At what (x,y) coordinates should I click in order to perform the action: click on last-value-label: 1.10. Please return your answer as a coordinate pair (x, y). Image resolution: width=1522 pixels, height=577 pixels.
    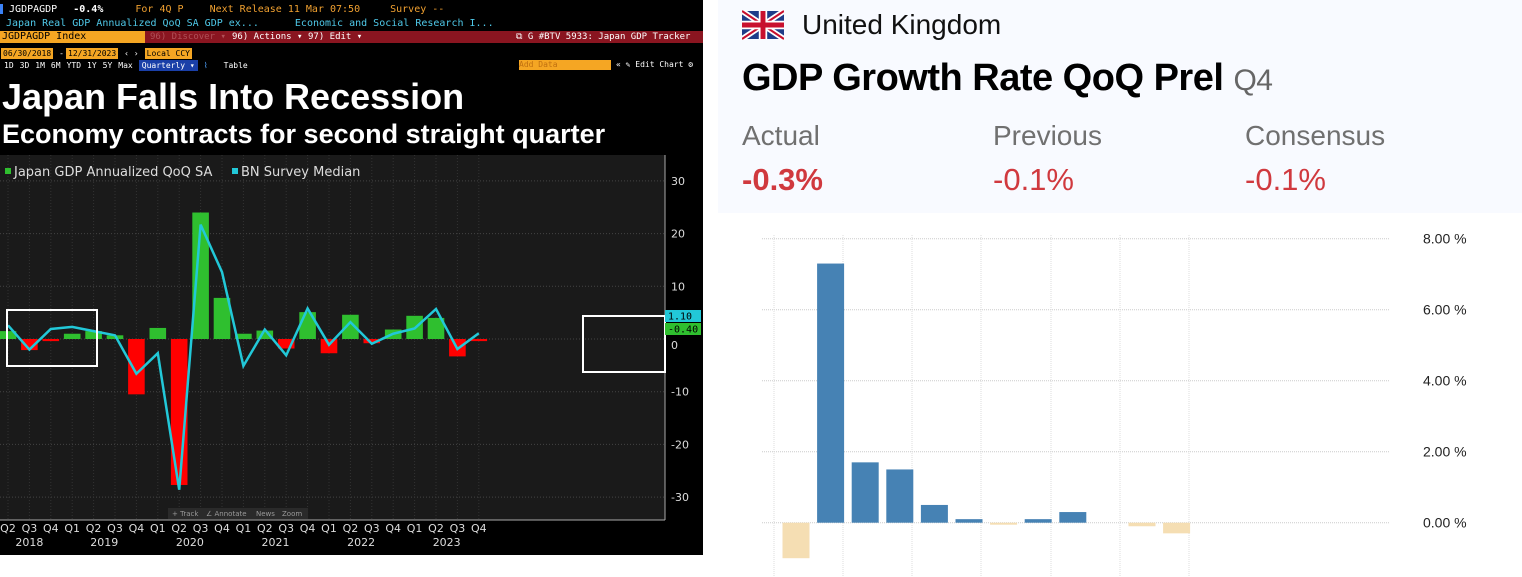
    Looking at the image, I should click on (680, 317).